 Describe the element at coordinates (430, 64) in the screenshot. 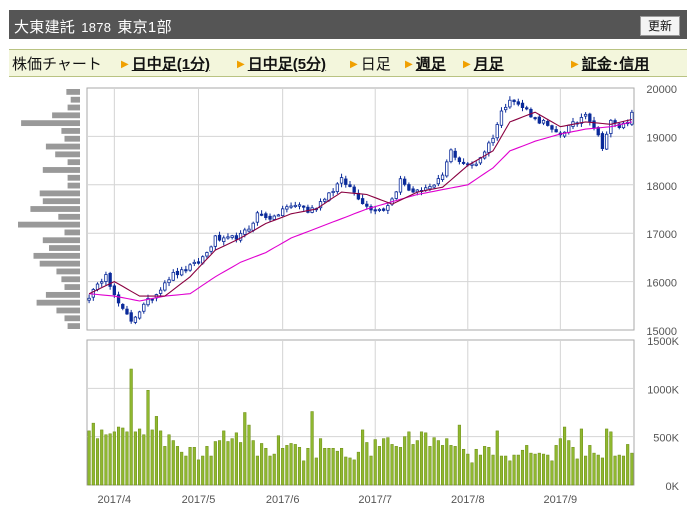

I see `tab-label: 週足` at that location.